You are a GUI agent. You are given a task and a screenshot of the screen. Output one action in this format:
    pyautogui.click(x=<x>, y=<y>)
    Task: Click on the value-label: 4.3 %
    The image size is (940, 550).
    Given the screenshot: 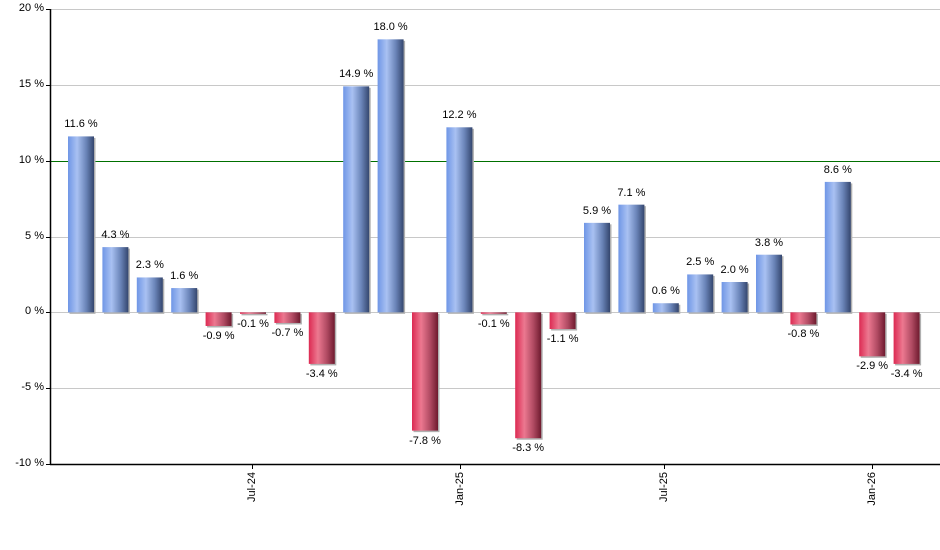 What is the action you would take?
    pyautogui.click(x=115, y=235)
    